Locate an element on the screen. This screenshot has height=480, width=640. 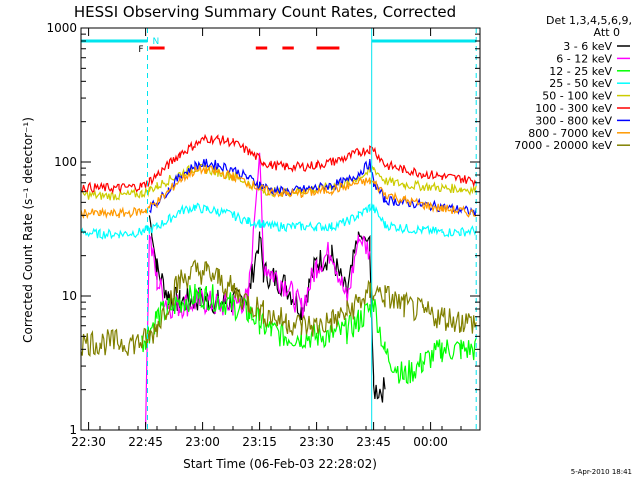
x-tick-label: 23:00 is located at coordinates (202, 442).